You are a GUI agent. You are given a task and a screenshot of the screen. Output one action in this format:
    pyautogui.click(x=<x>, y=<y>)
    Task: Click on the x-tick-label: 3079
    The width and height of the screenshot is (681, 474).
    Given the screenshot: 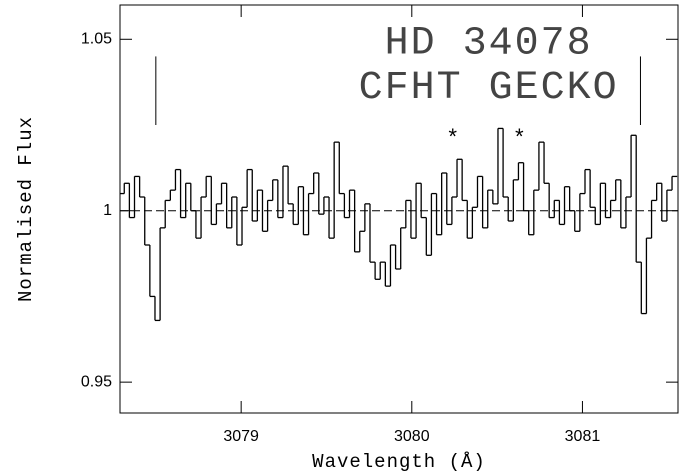 What is the action you would take?
    pyautogui.click(x=241, y=436)
    